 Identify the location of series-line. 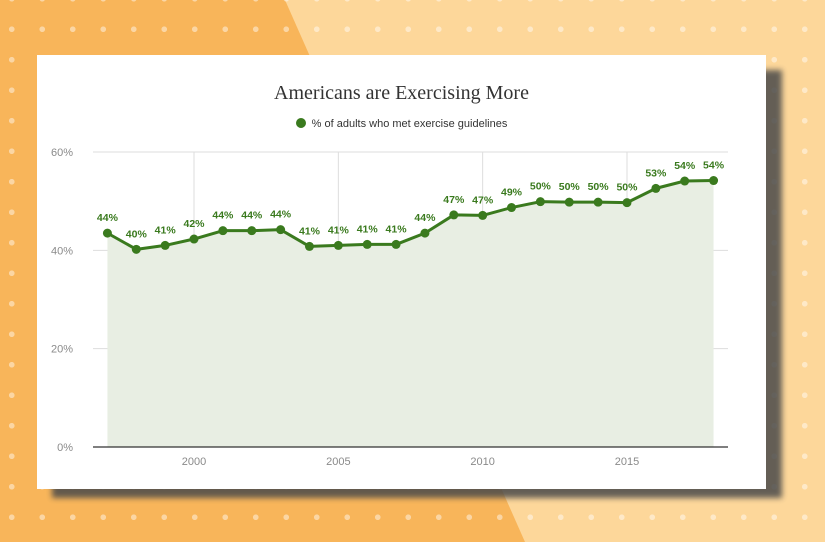
(410, 215).